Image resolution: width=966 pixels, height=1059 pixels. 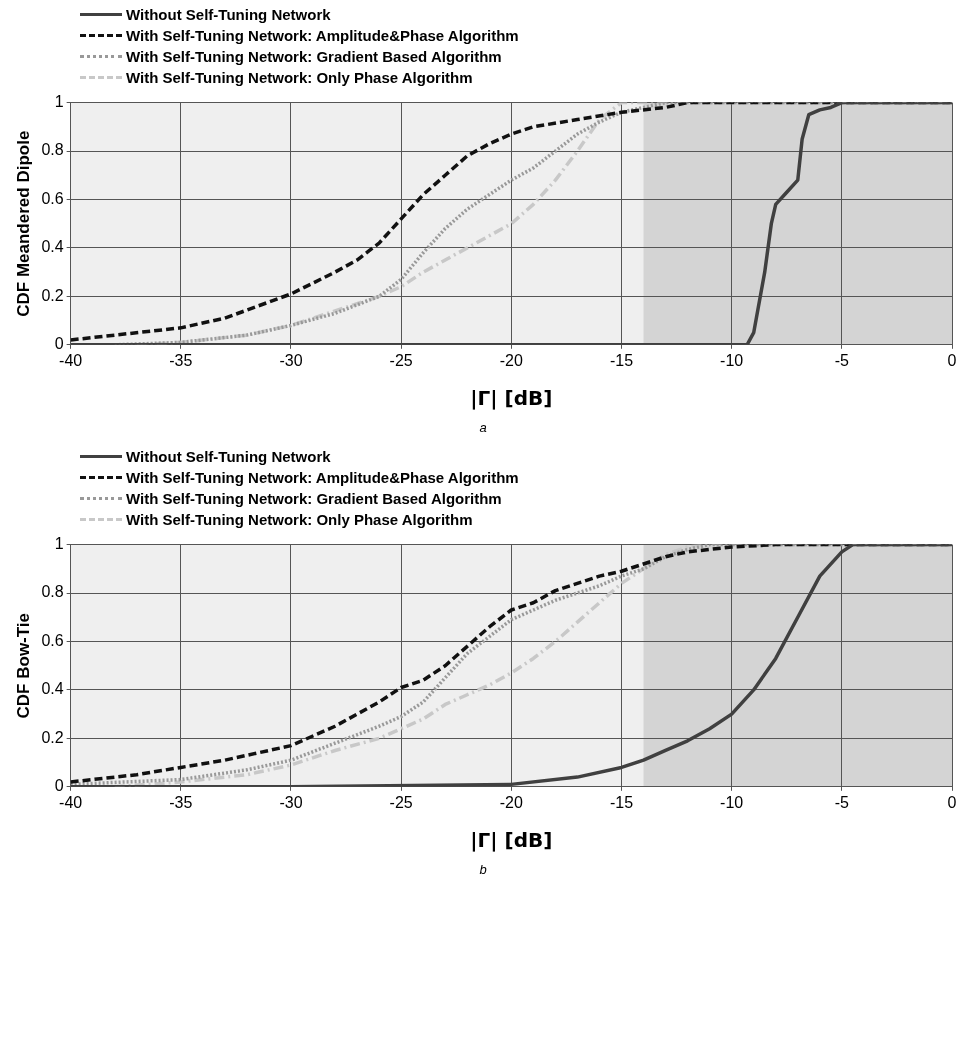 What do you see at coordinates (23, 223) in the screenshot?
I see `y-axis-title: CDF Meandered Dipole` at bounding box center [23, 223].